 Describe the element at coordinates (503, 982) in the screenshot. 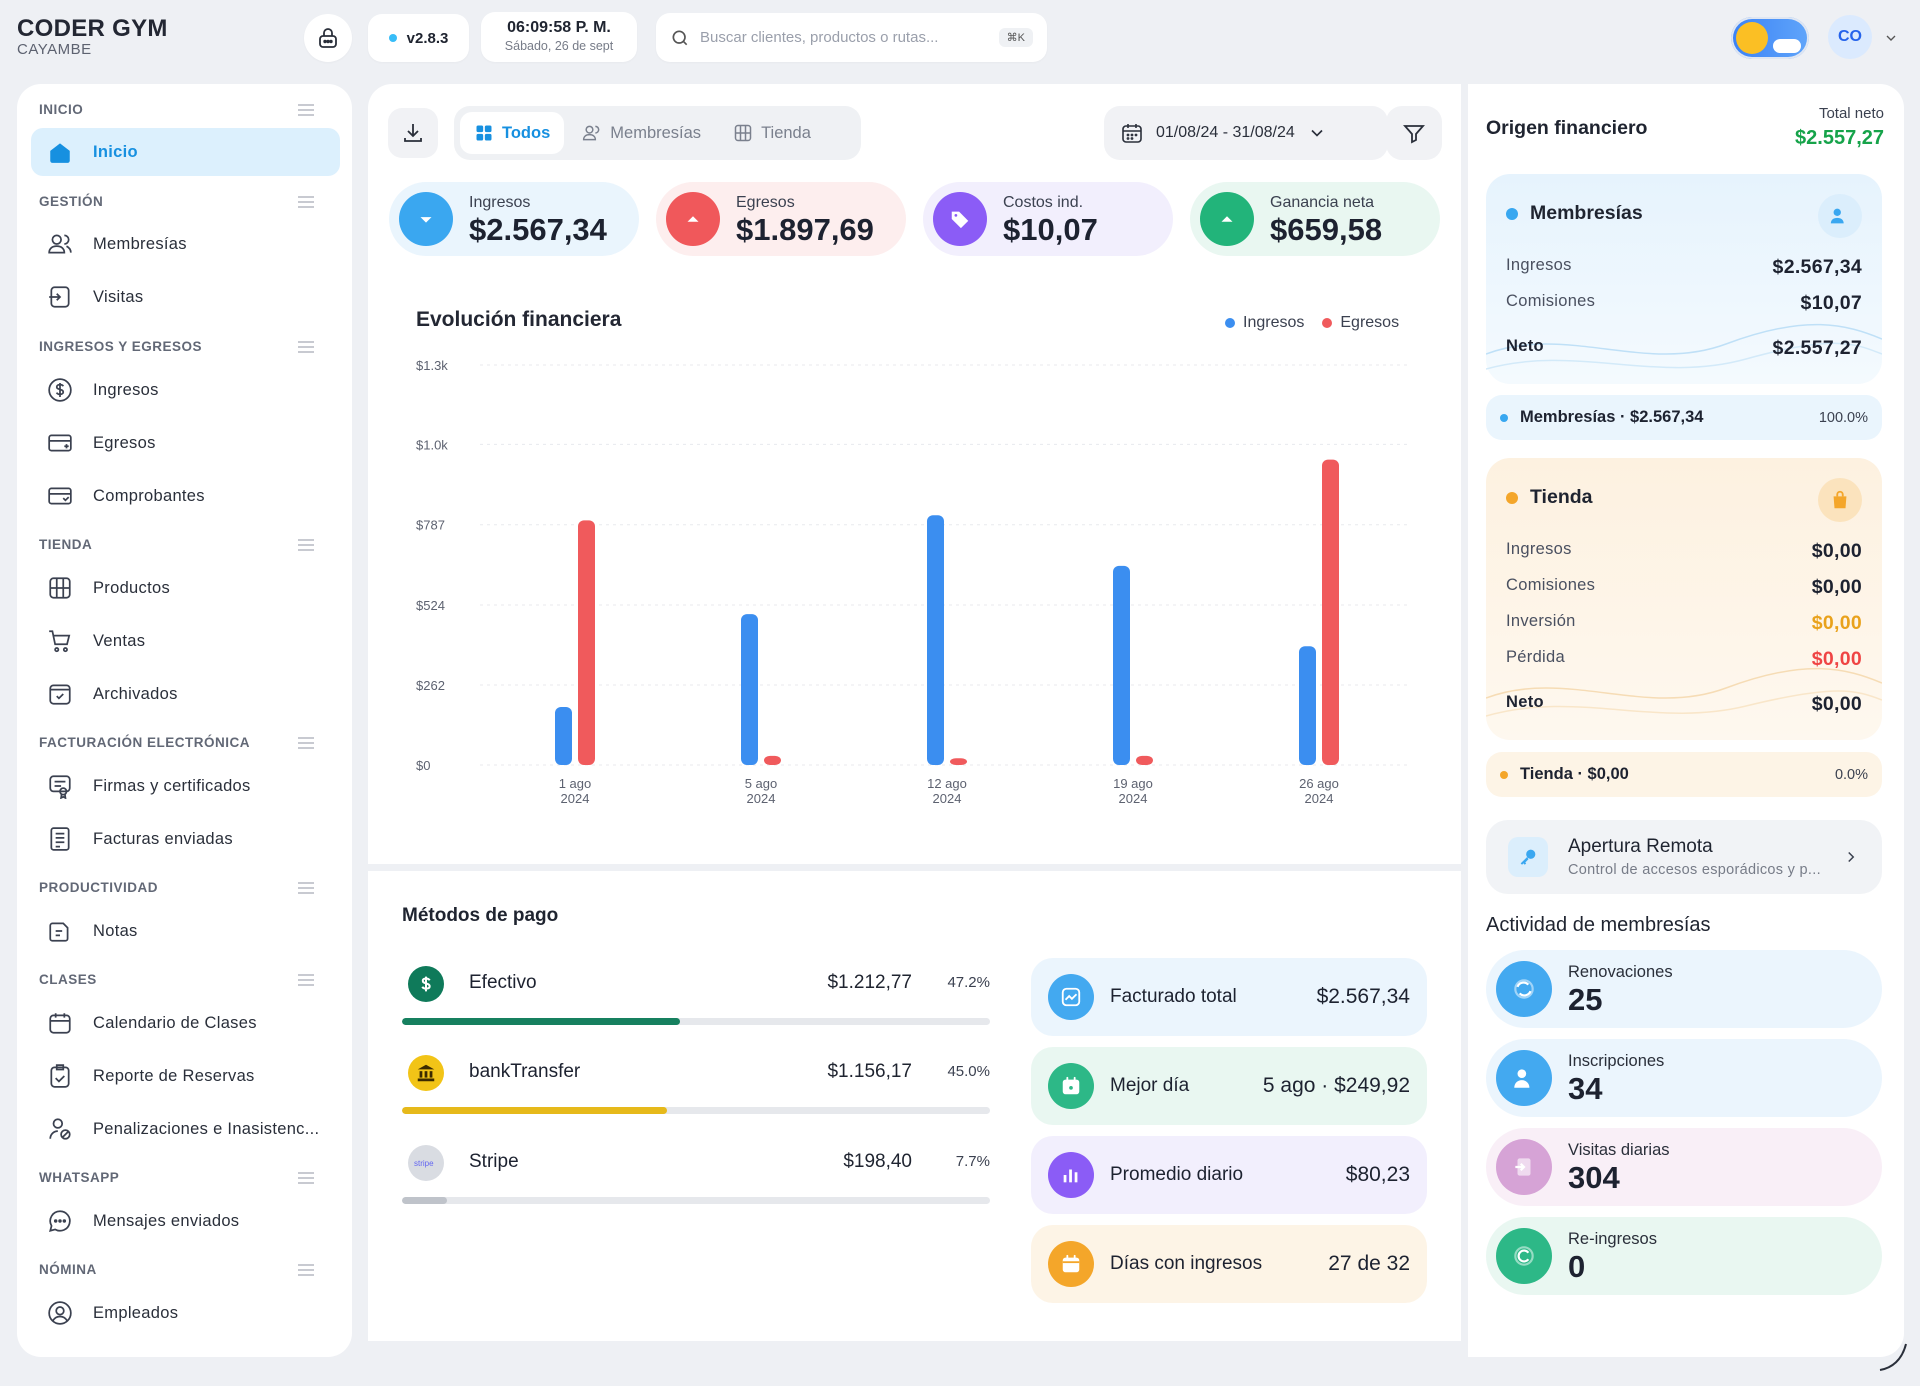

I see `payment-name: Efectivo` at that location.